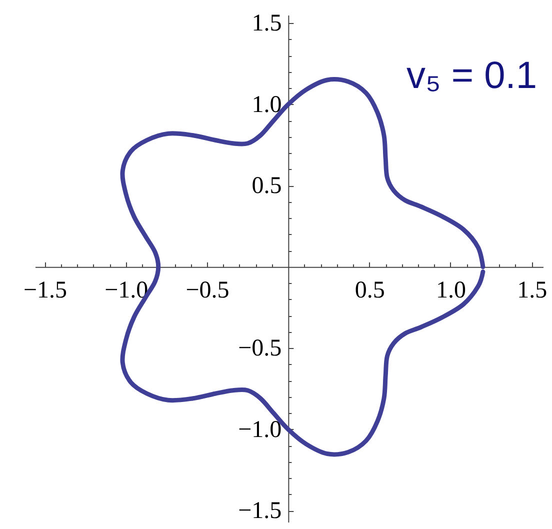 This screenshot has width=552, height=529. What do you see at coordinates (208, 290) in the screenshot?
I see `x-tick-label: −0.5` at bounding box center [208, 290].